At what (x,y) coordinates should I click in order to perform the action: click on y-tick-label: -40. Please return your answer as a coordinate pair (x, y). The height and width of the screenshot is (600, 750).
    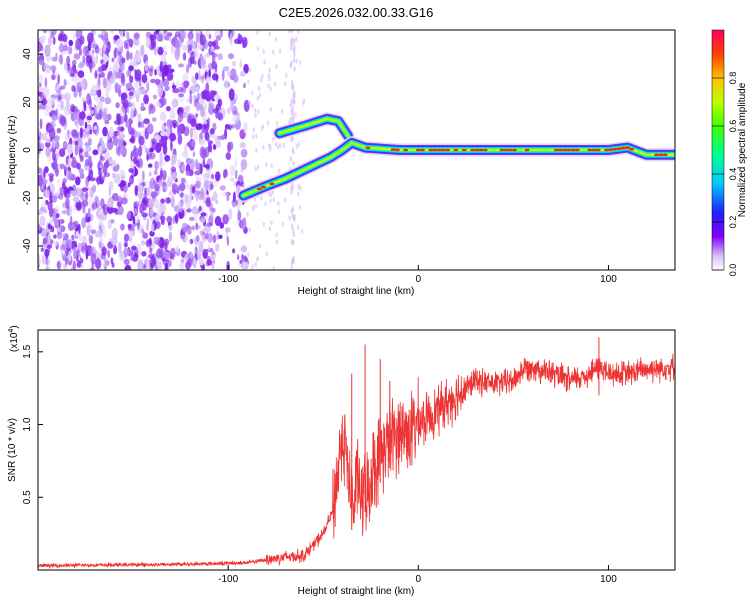
    Looking at the image, I should click on (27, 245).